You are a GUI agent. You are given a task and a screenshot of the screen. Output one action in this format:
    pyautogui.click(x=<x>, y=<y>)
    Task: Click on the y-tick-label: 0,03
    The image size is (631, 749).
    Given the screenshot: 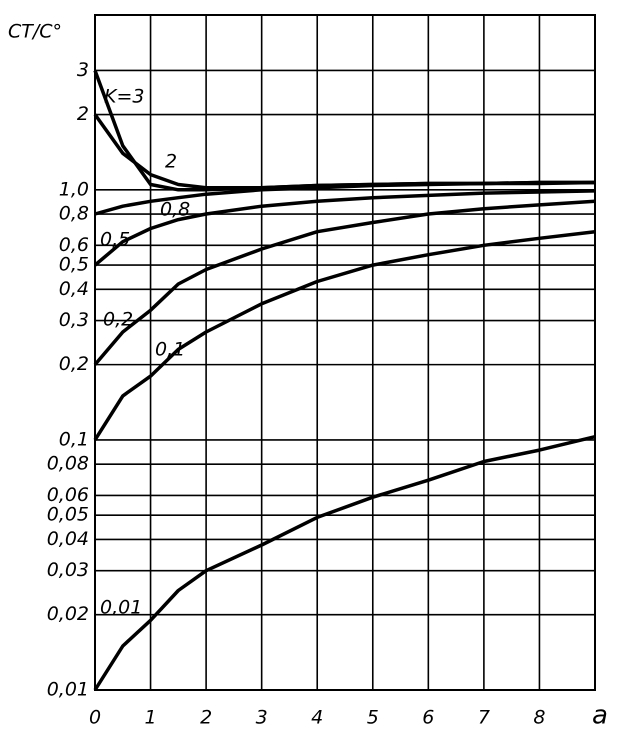 What is the action you would take?
    pyautogui.click(x=68, y=570)
    